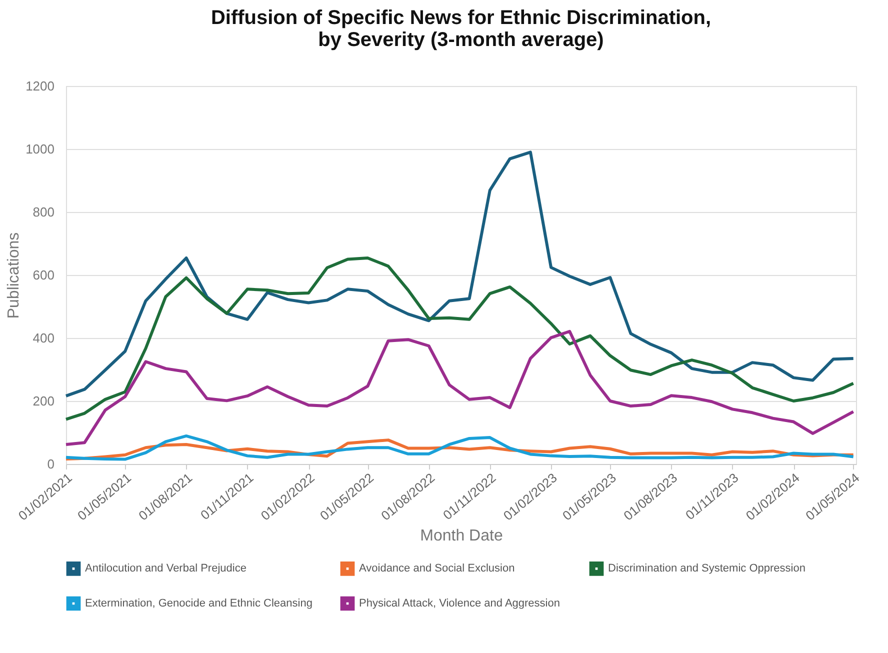  What do you see at coordinates (14, 275) in the screenshot?
I see `y-axis-title: Publications` at bounding box center [14, 275].